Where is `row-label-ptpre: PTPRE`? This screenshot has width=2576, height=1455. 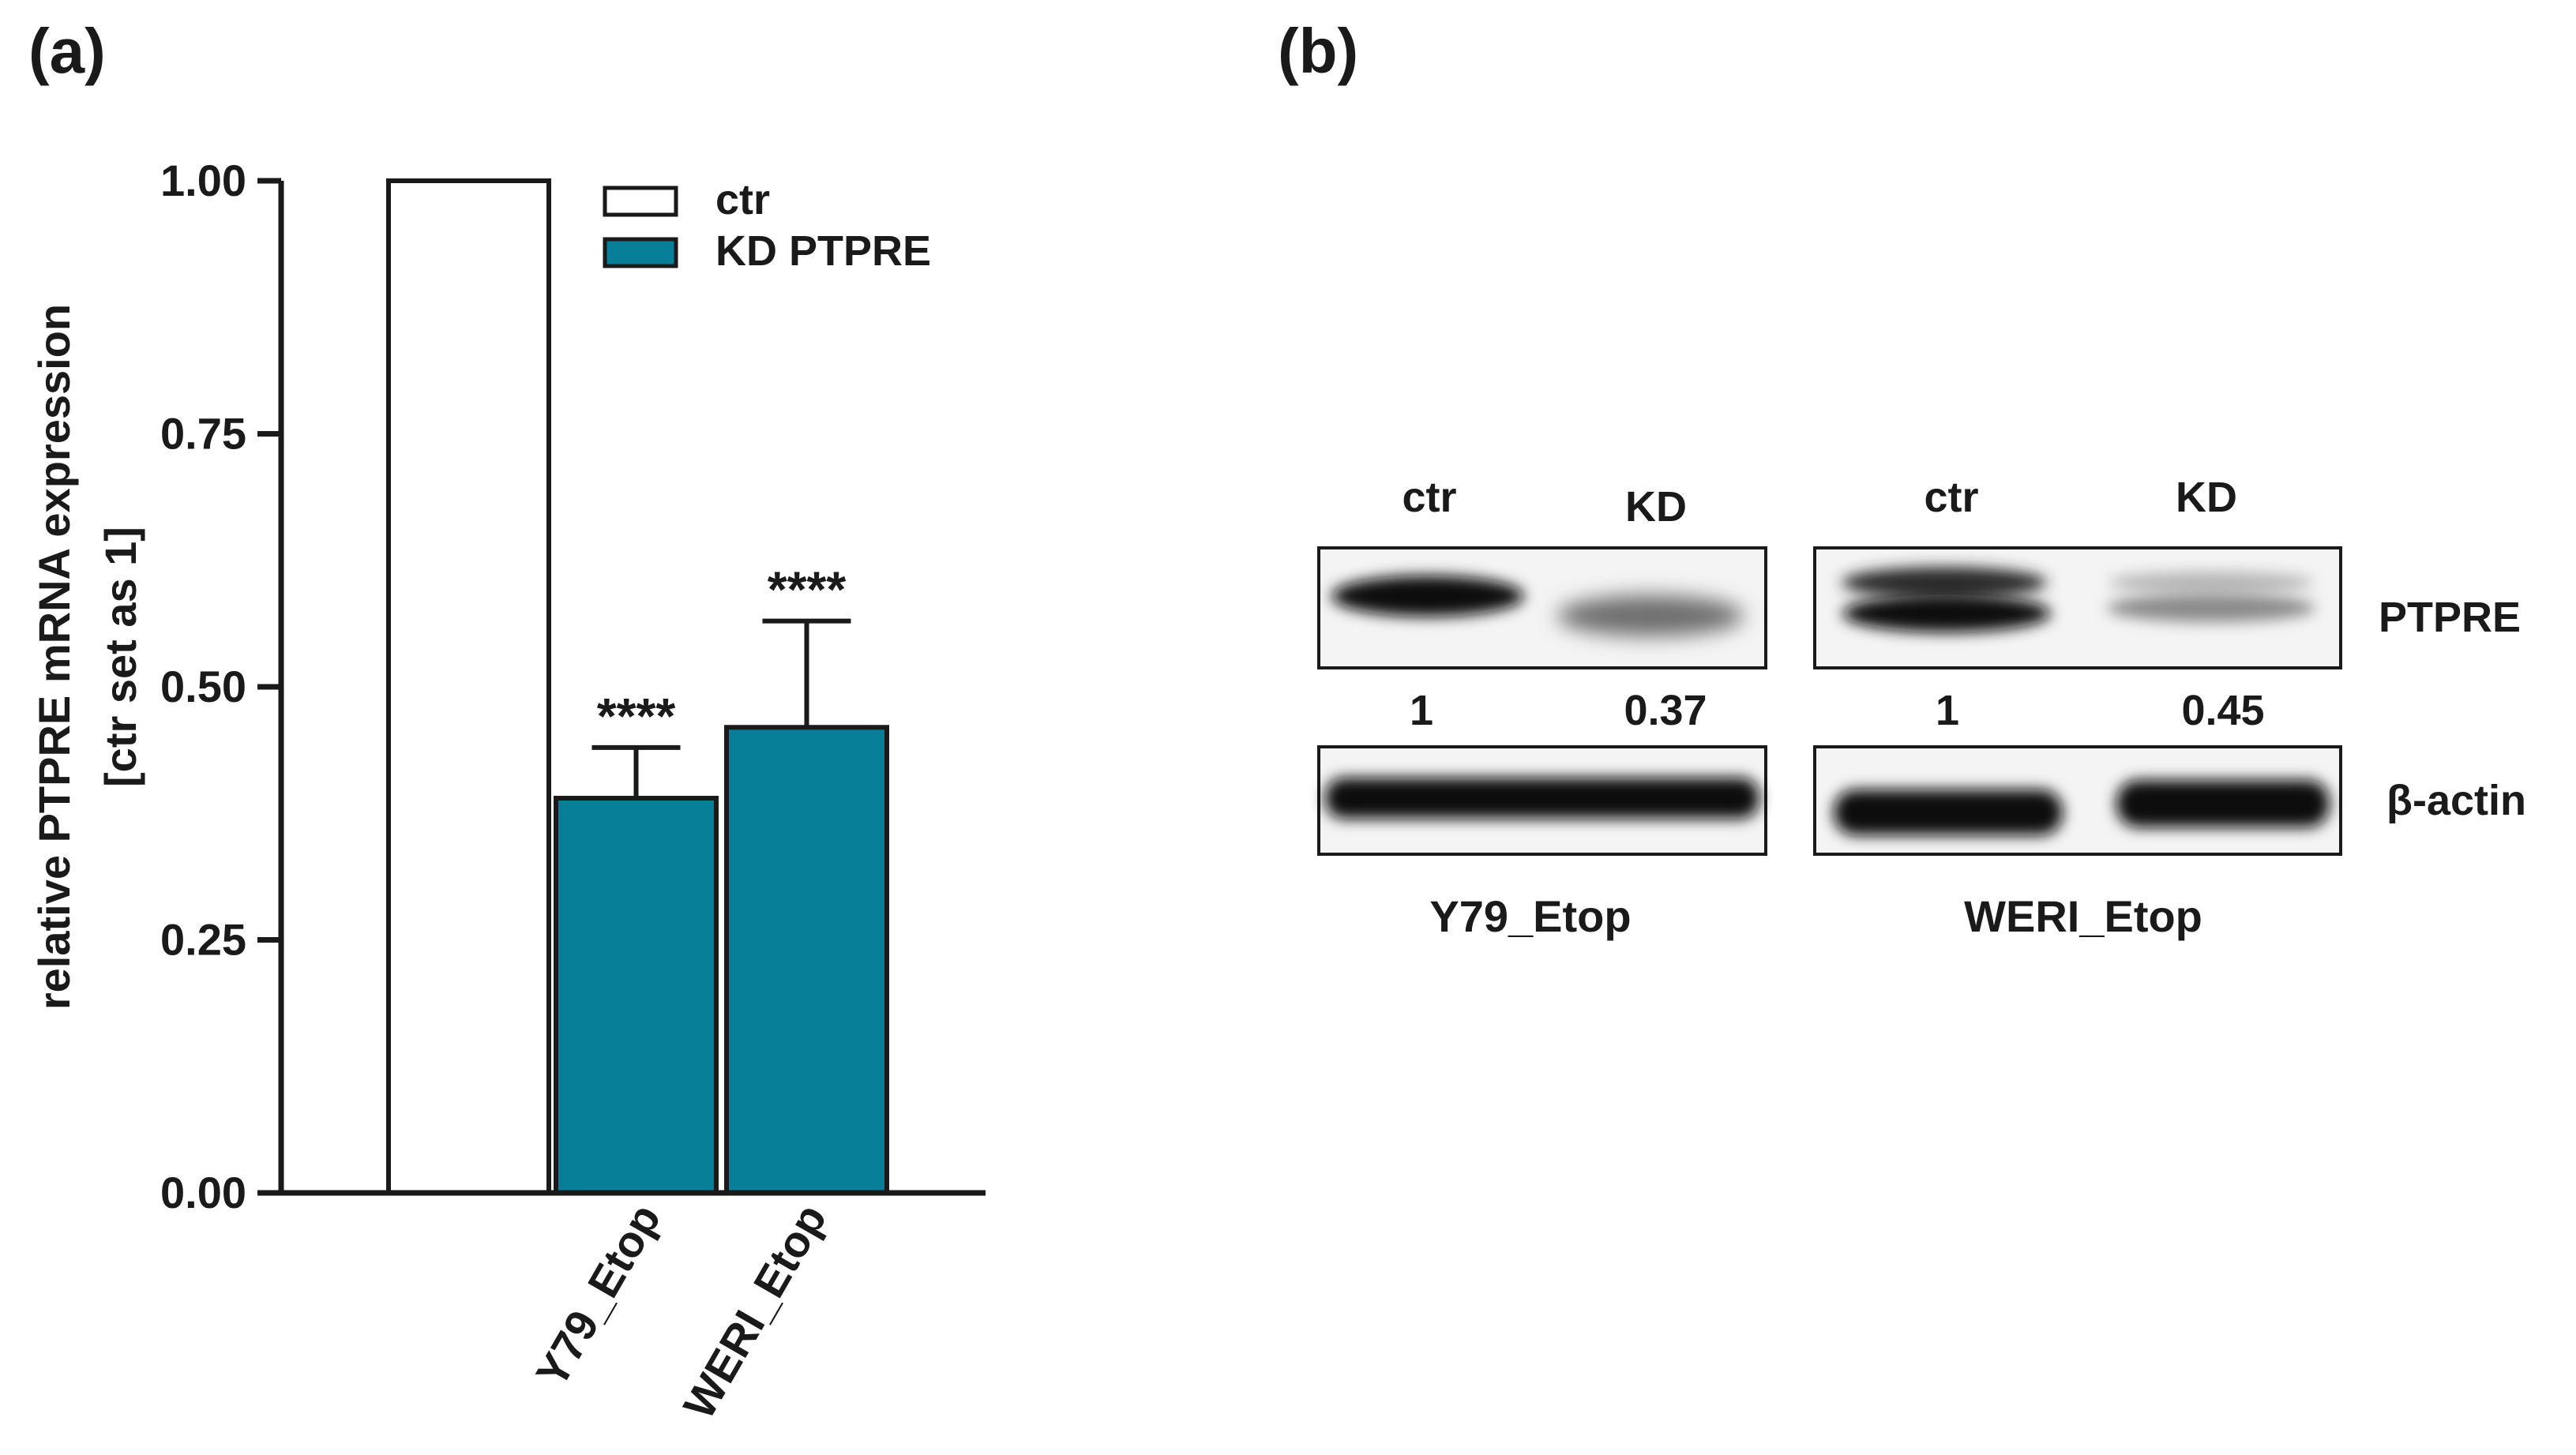 row-label-ptpre: PTPRE is located at coordinates (2450, 617).